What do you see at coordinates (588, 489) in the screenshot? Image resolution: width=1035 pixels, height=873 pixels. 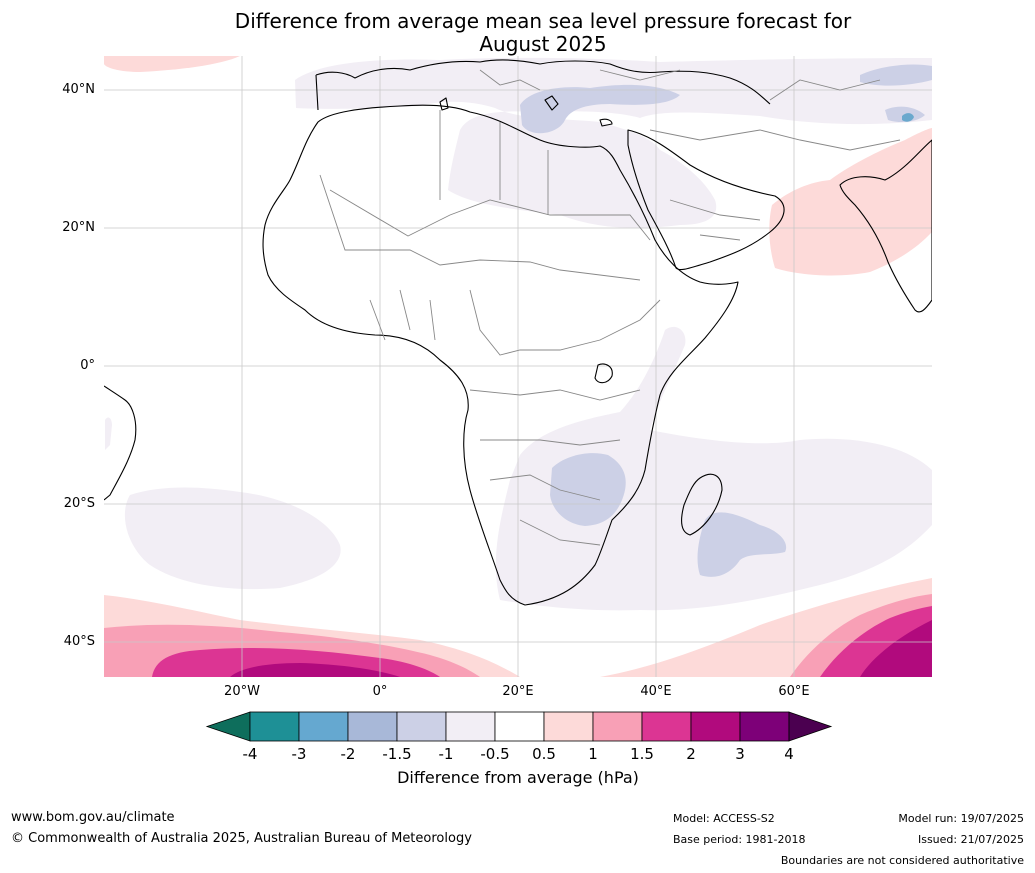 I see `anomaly-periwinkle-southafrica` at bounding box center [588, 489].